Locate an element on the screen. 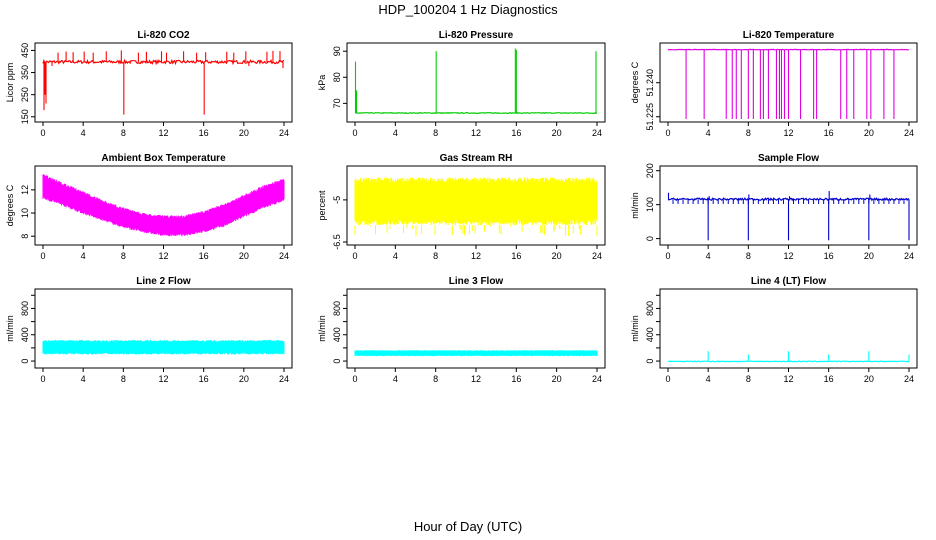  y-axis-label: Licor ppm is located at coordinates (10, 83).